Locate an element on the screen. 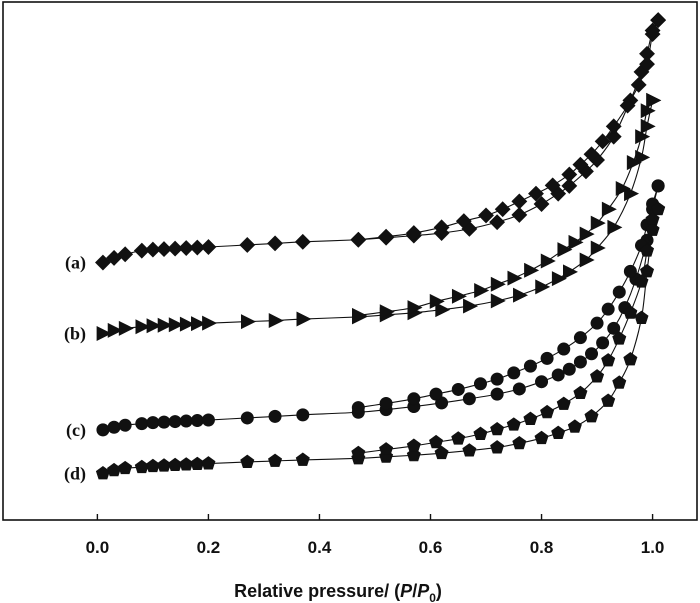 Image resolution: width=700 pixels, height=603 pixels. x-axis-title-sub: 0 is located at coordinates (432, 597).